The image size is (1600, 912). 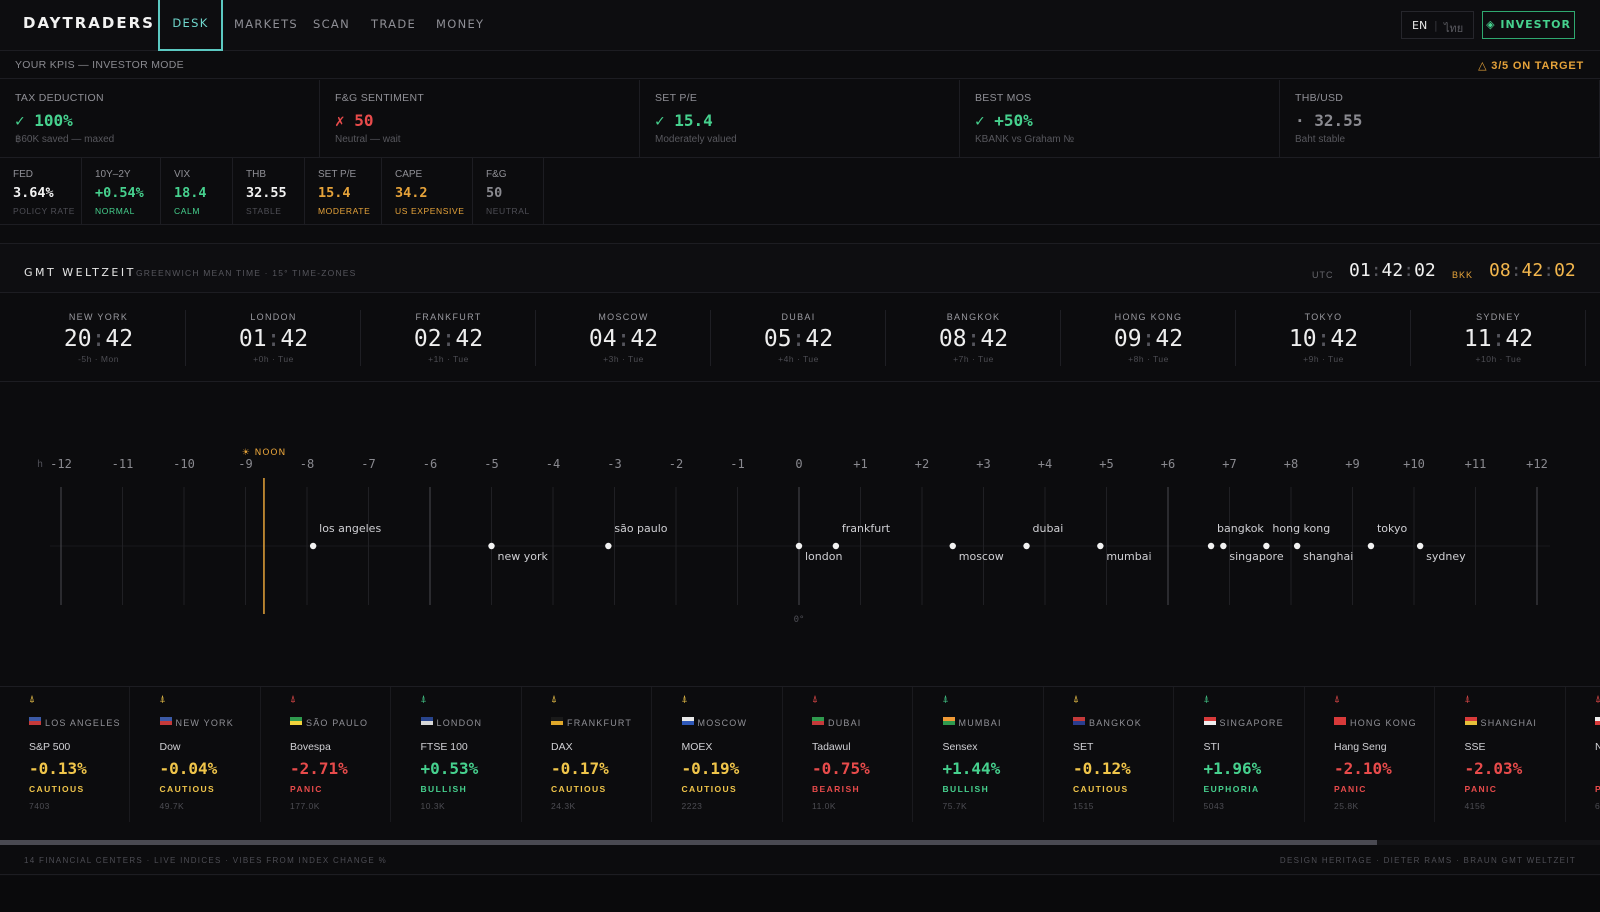 I want to click on clock-offset: +9h · Tue, so click(x=1323, y=359).